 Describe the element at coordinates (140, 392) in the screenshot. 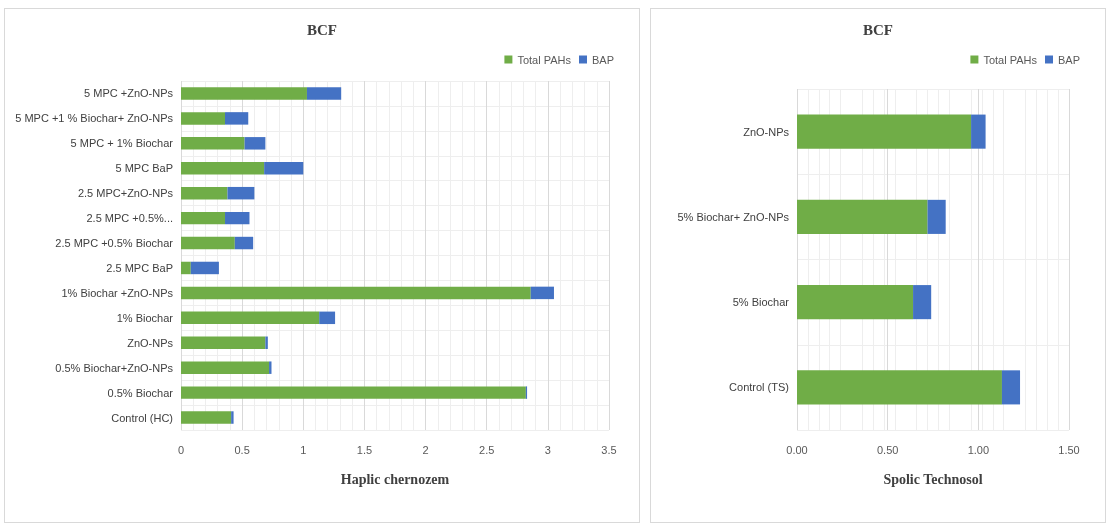

I see `y-tick-label: 0.5% Biochar` at that location.